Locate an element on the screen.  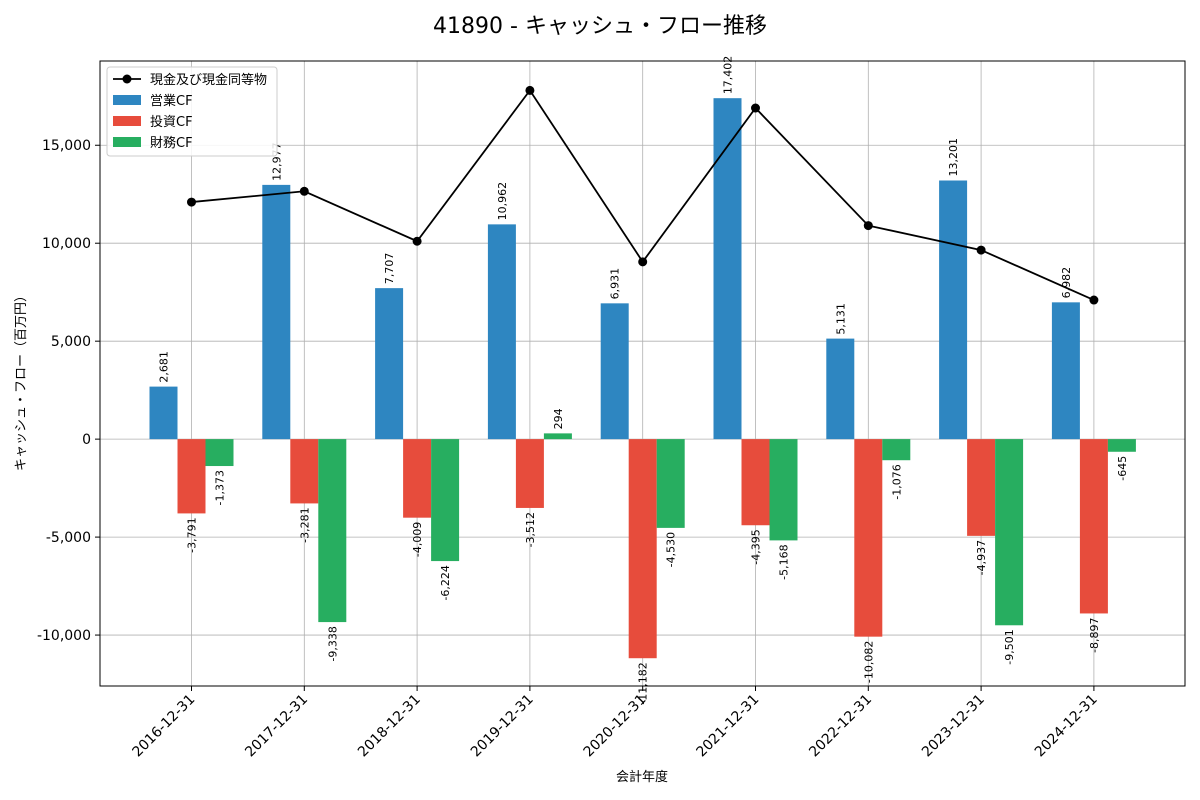
bar-value-label: 7,707 is located at coordinates (389, 269).